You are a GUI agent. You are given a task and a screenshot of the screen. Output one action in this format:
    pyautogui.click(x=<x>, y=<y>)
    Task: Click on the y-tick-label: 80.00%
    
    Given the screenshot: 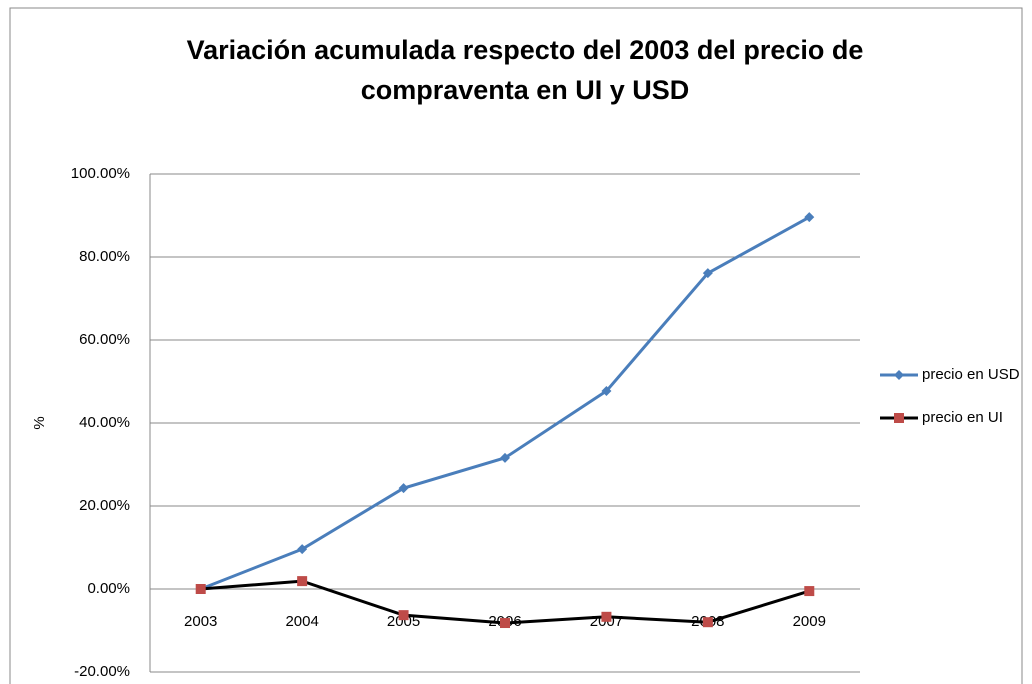 What is the action you would take?
    pyautogui.click(x=104, y=256)
    